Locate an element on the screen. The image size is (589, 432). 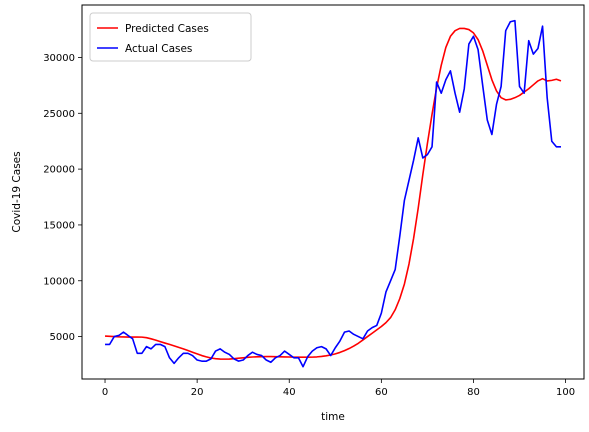
legend: Predicted Cases Actual Cases is located at coordinates (170, 37).